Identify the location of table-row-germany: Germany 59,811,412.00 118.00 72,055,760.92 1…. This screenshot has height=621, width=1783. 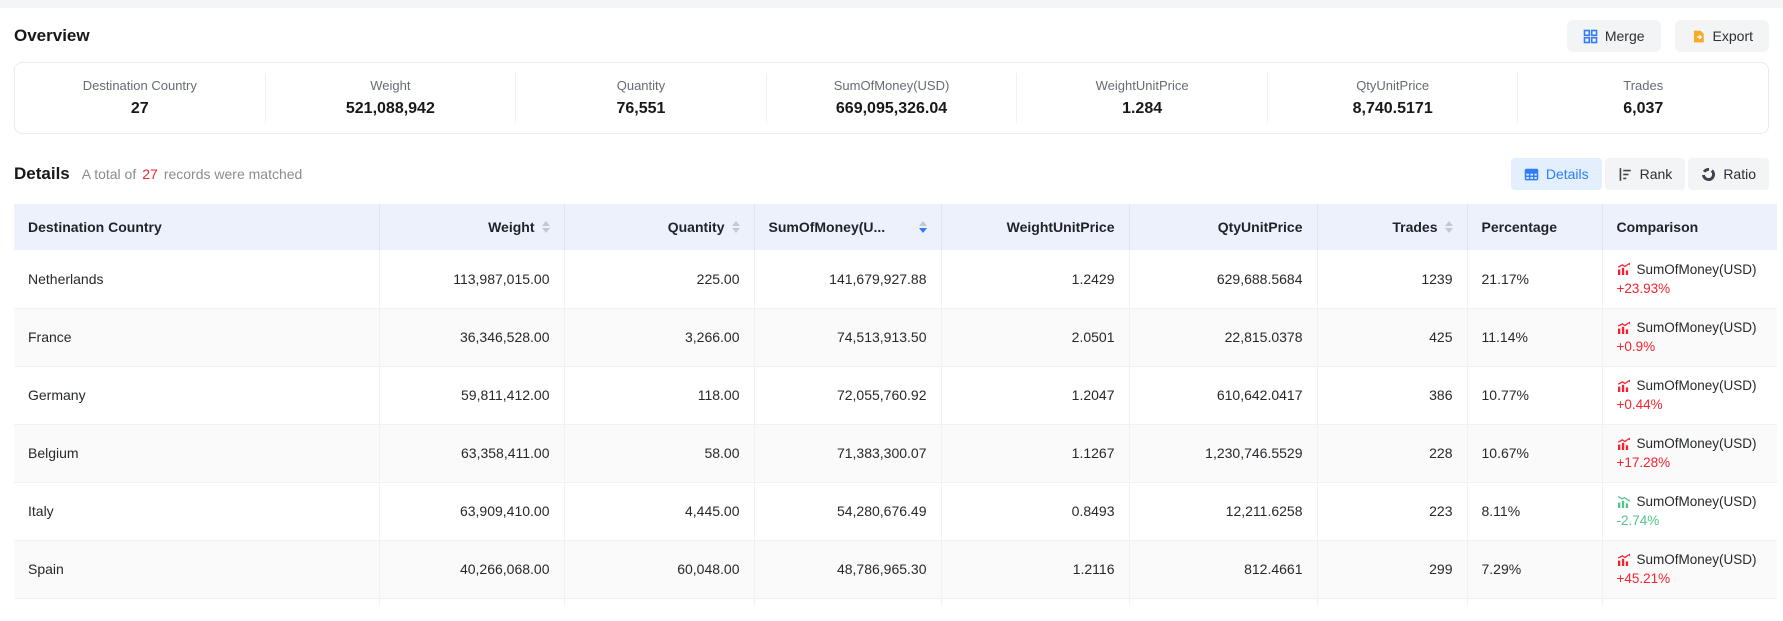
(895, 395).